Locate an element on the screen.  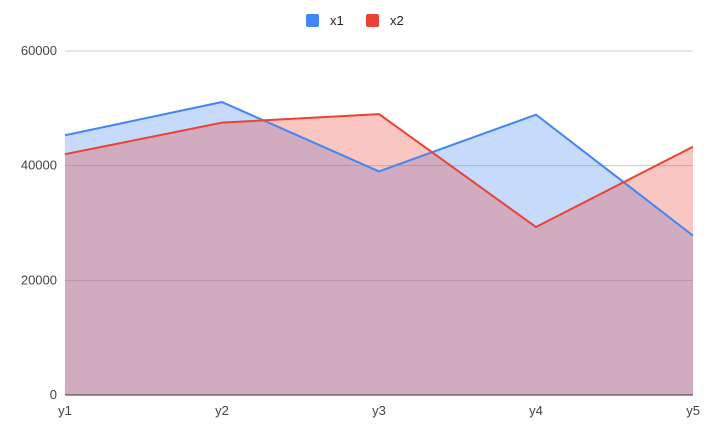
point-x2-y1 is located at coordinates (65, 154).